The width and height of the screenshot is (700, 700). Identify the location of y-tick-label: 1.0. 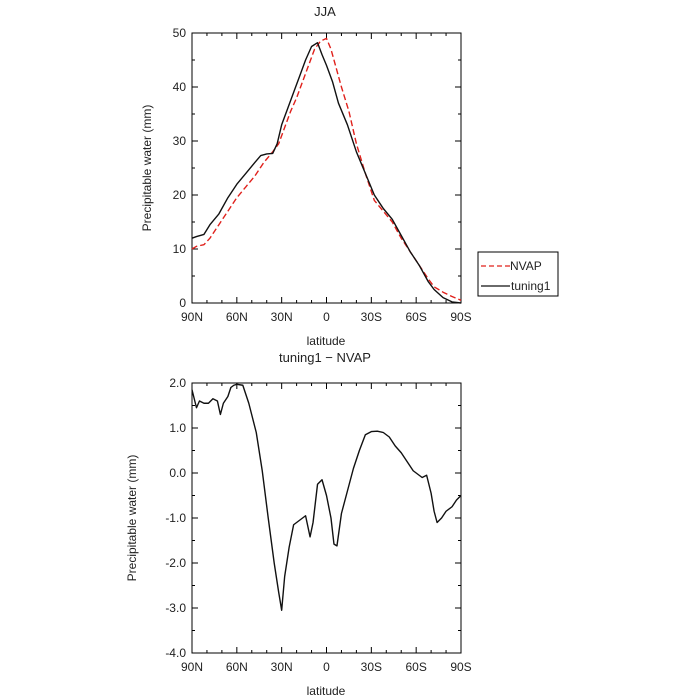
(177, 428).